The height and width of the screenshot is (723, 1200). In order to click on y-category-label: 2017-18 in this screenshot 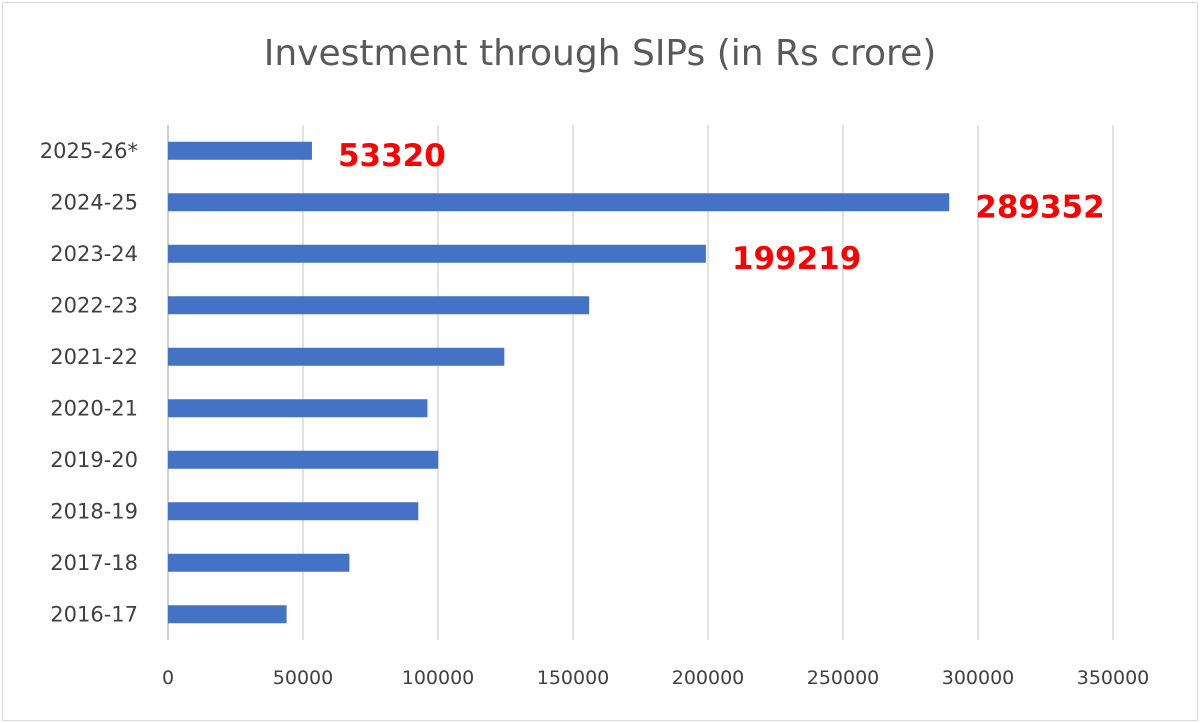, I will do `click(94, 563)`.